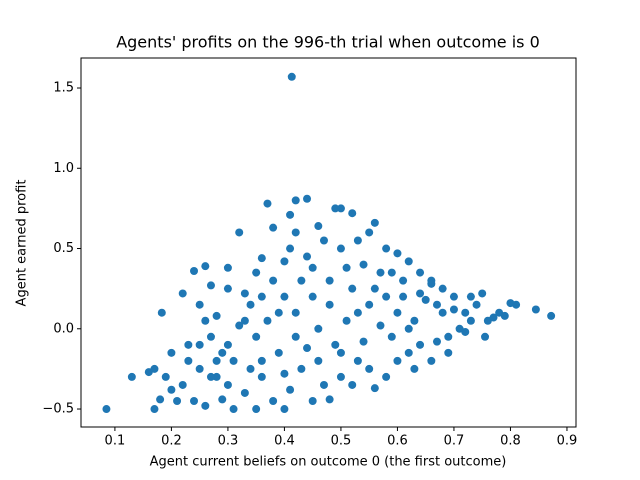 This screenshot has width=640, height=480. What do you see at coordinates (171, 441) in the screenshot?
I see `x-tick-label: 0.2` at bounding box center [171, 441].